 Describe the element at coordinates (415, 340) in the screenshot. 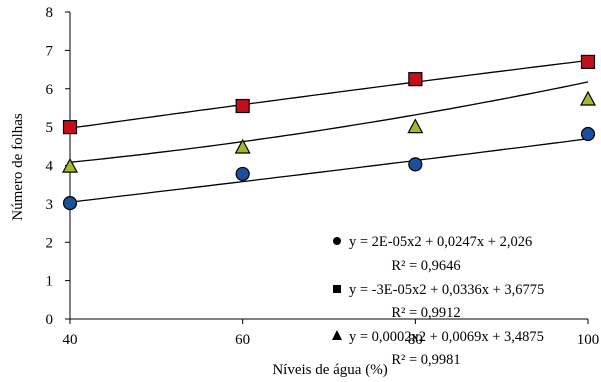

I see `x-tick-label: 80` at that location.